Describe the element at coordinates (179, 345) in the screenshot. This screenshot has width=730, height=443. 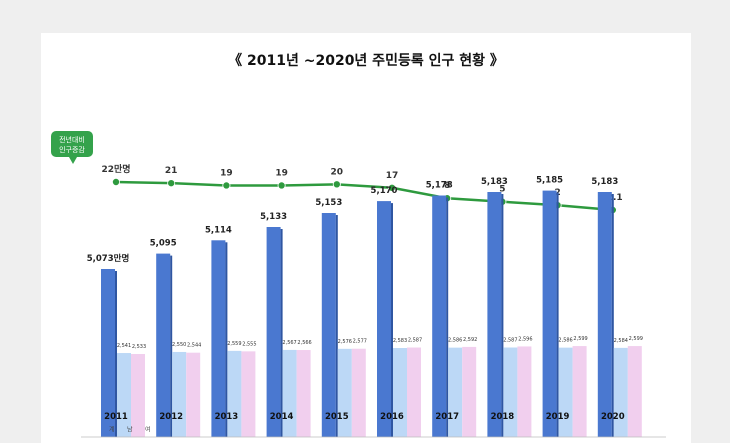
I see `bar-male-label: 2,550` at that location.